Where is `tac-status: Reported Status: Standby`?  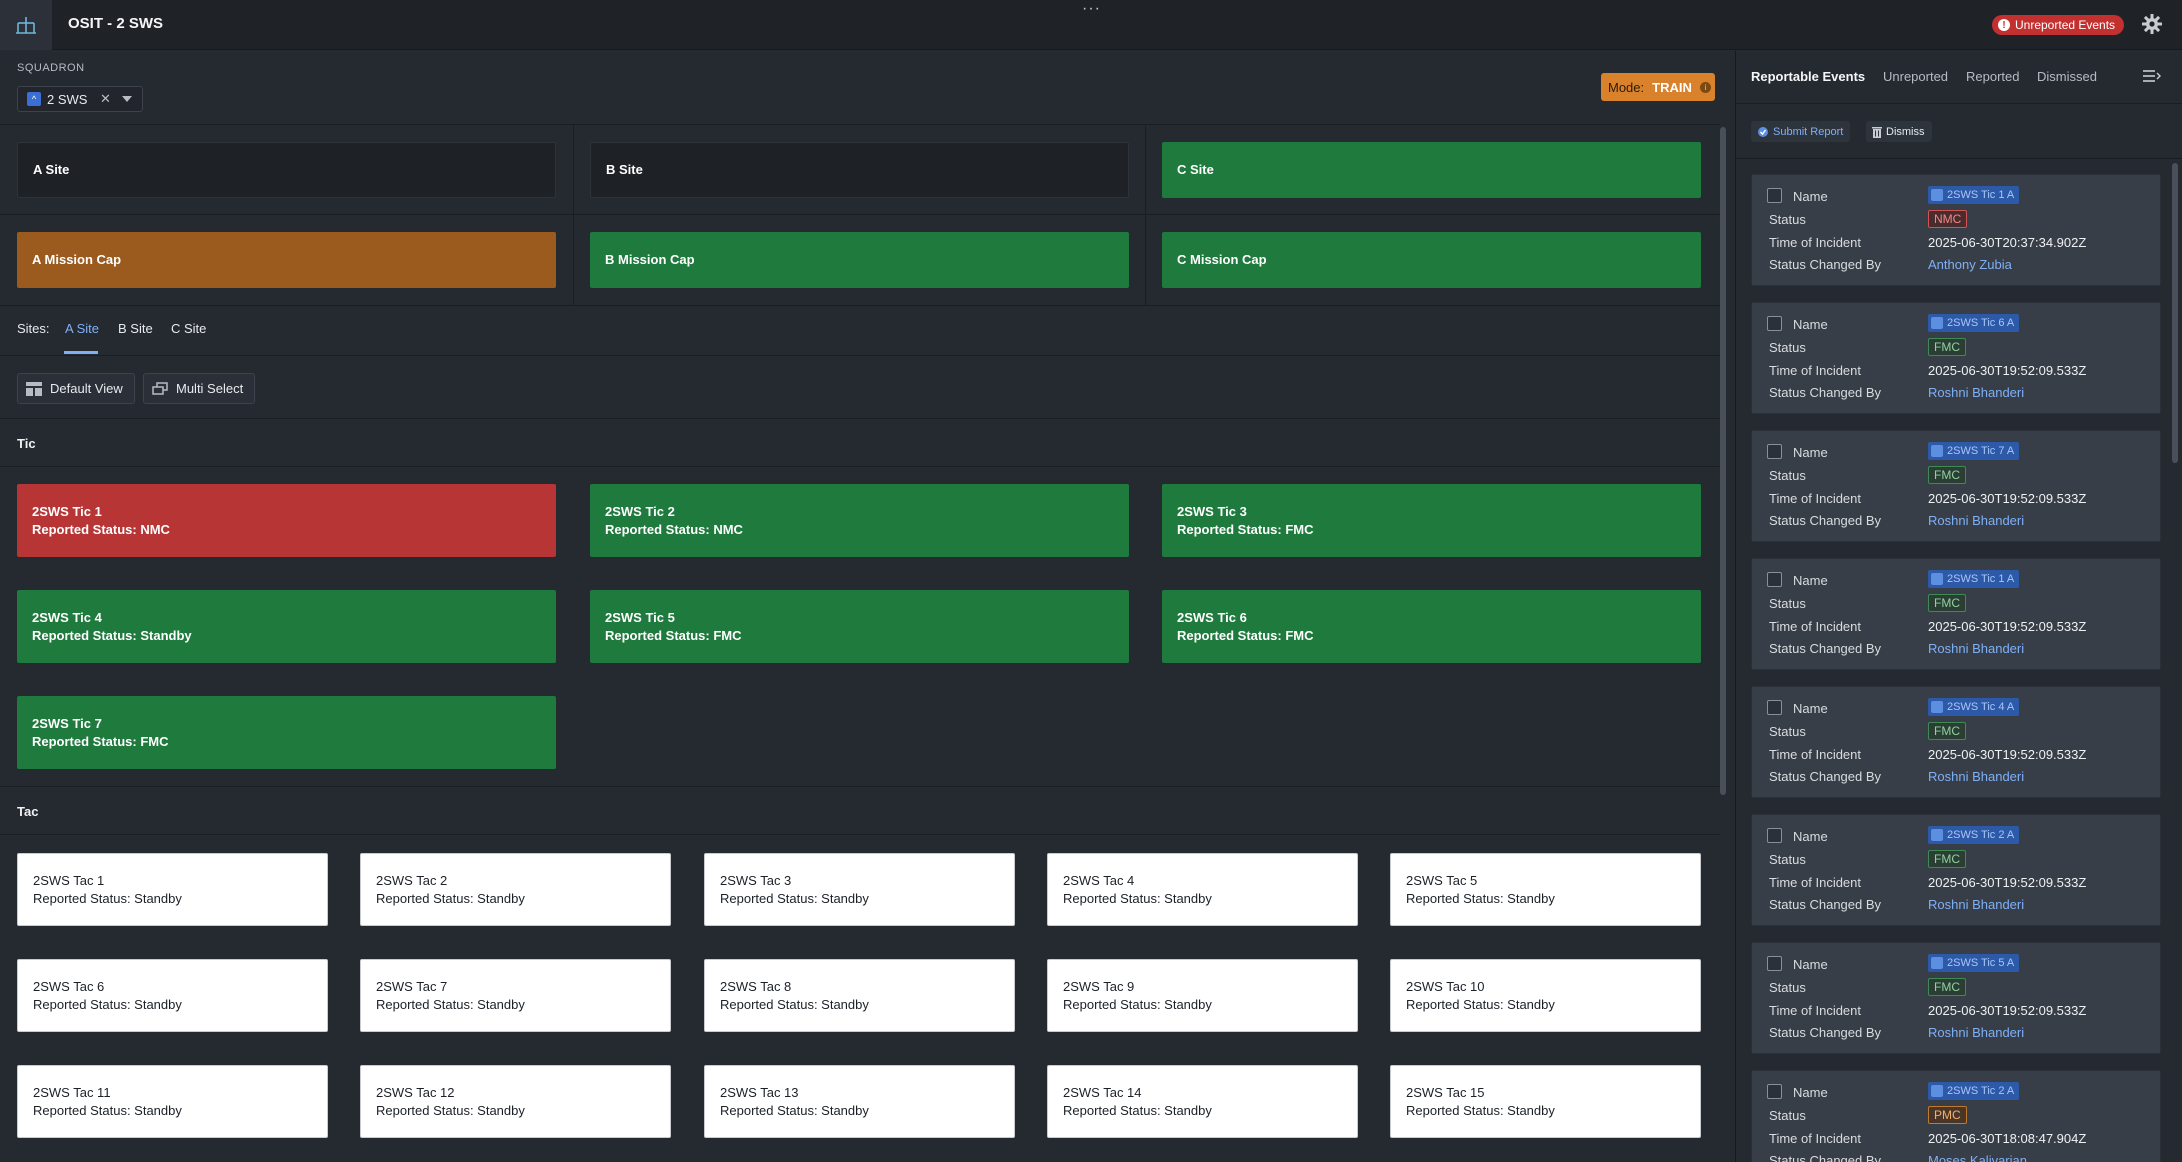 tac-status: Reported Status: Standby is located at coordinates (450, 898).